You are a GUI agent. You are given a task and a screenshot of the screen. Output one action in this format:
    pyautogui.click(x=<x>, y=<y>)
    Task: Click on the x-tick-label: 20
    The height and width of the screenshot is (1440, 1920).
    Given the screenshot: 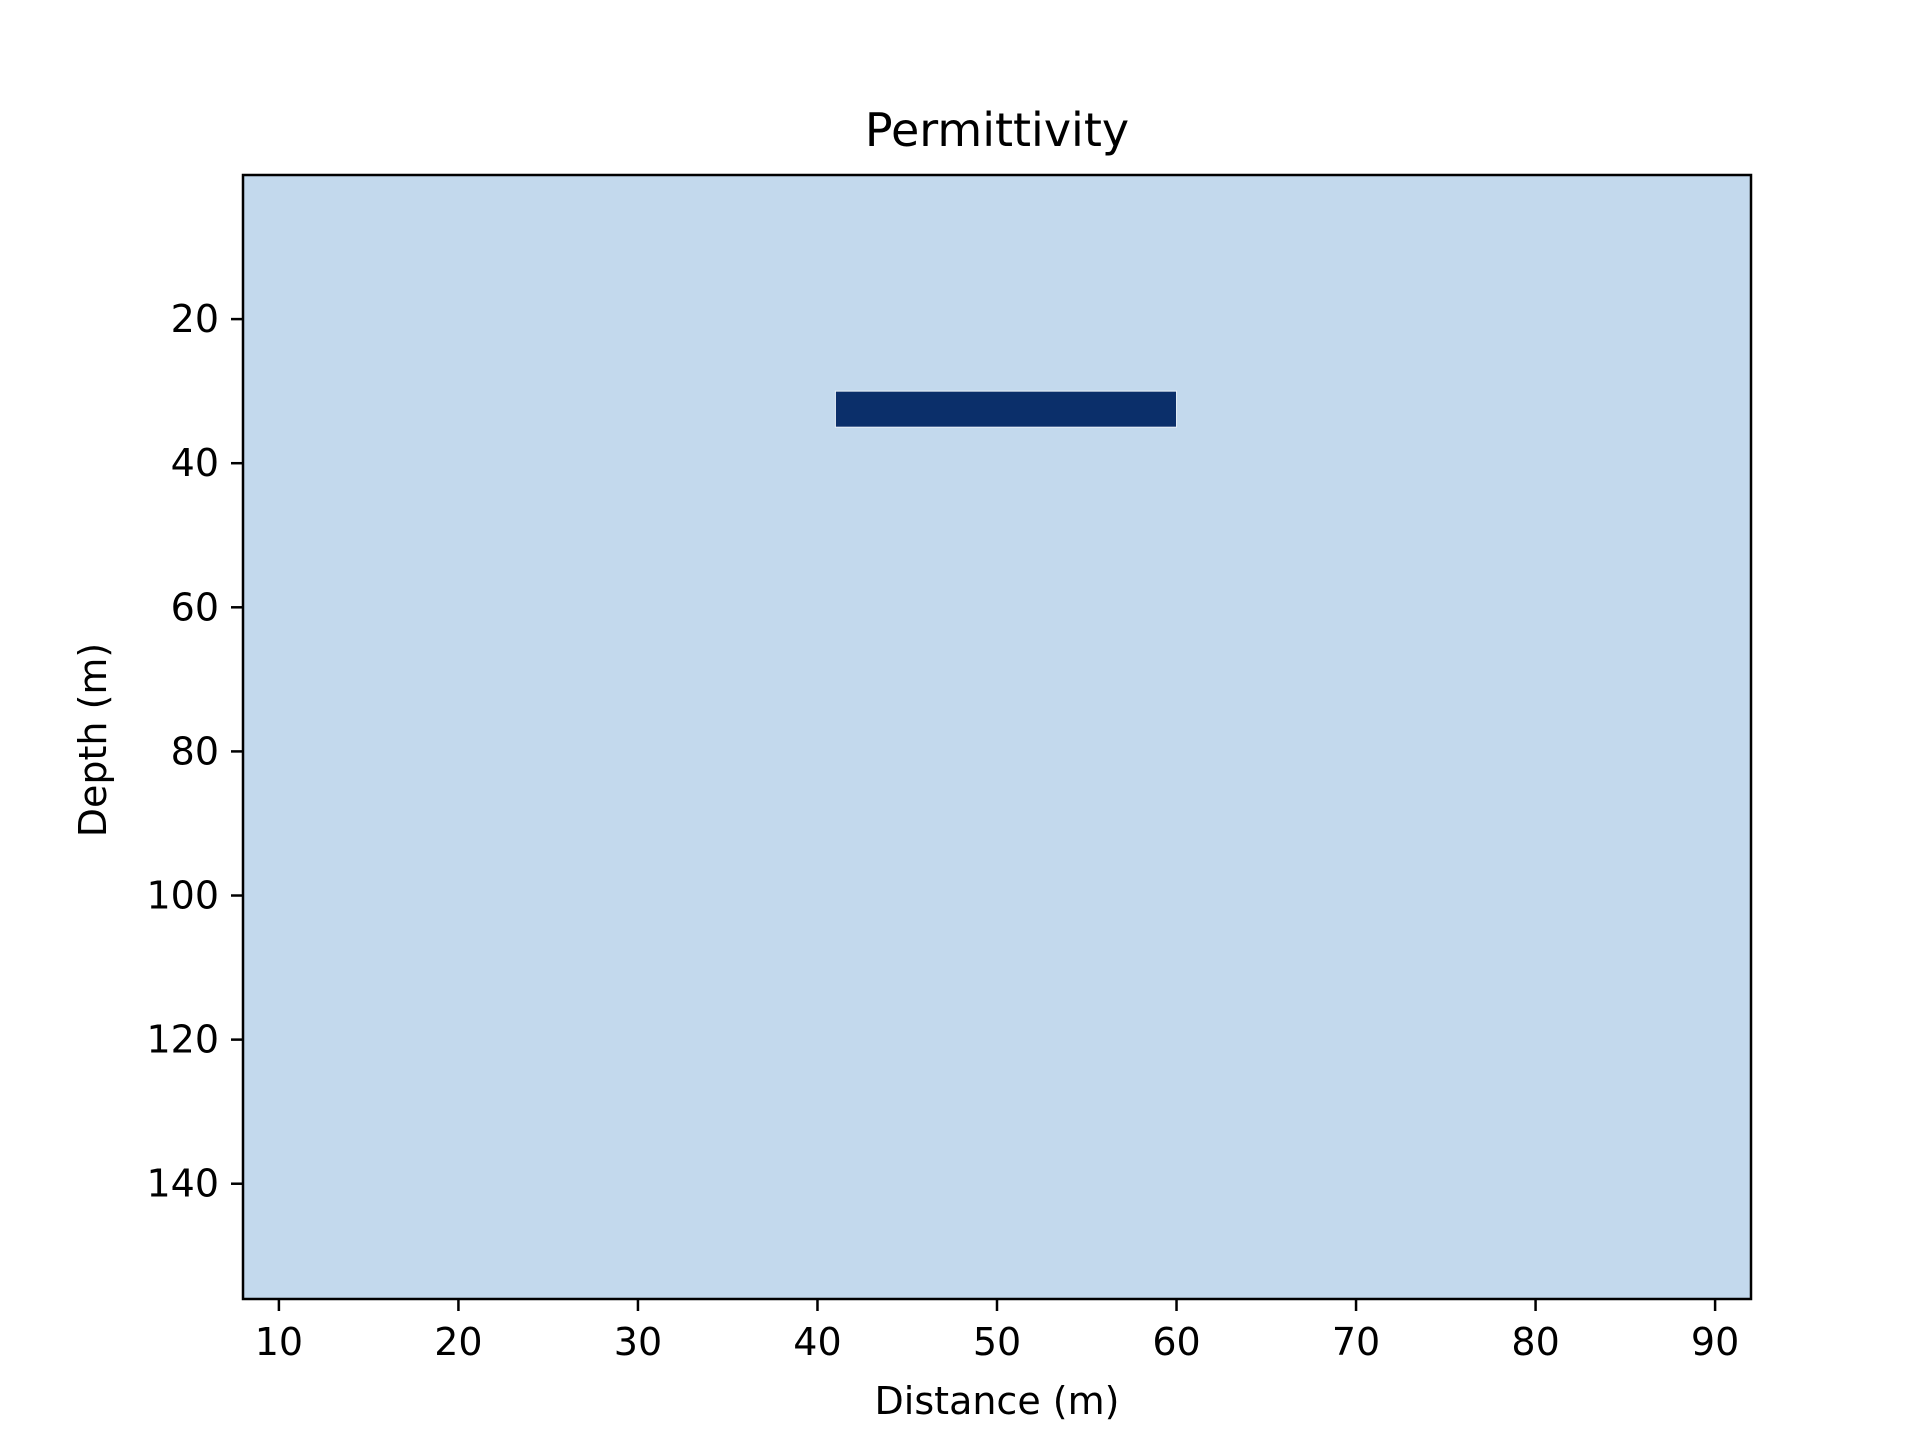 What is the action you would take?
    pyautogui.click(x=458, y=1342)
    